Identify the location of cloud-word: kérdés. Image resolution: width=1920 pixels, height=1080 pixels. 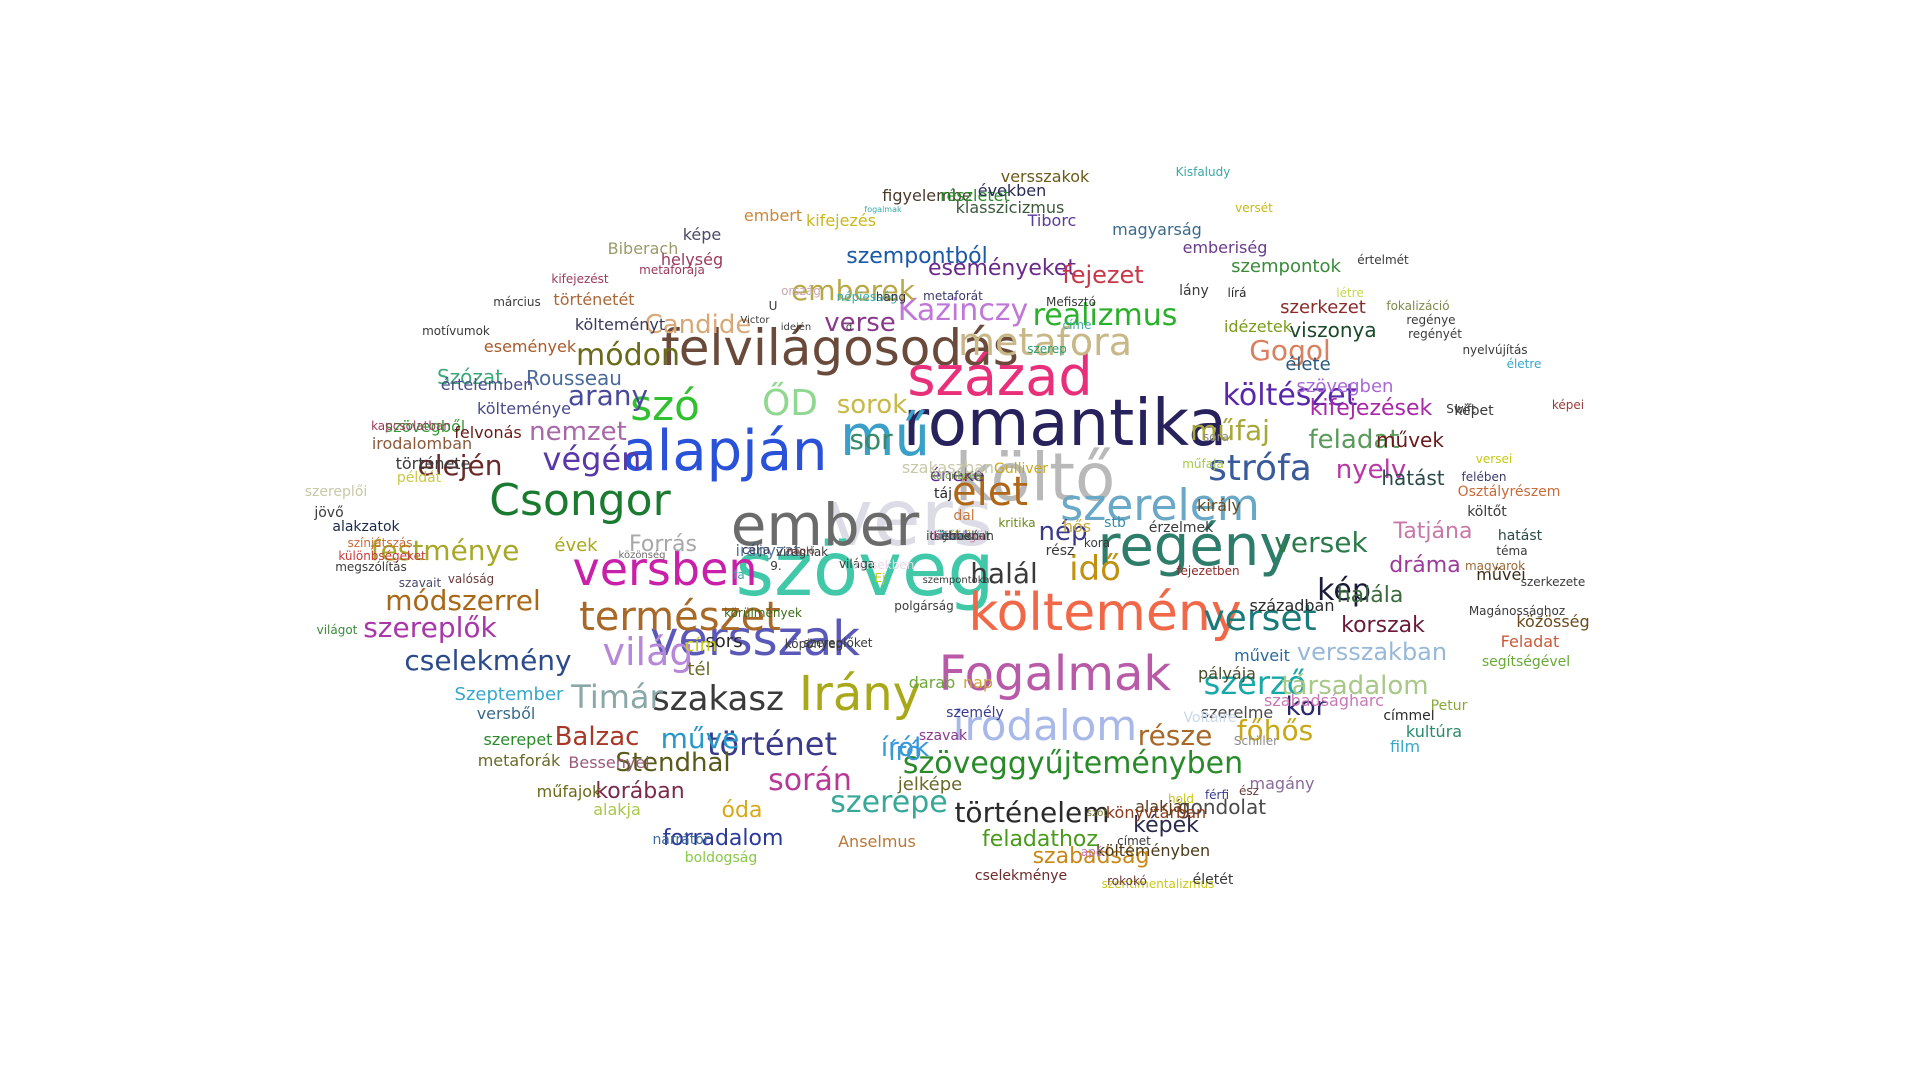
(960, 536).